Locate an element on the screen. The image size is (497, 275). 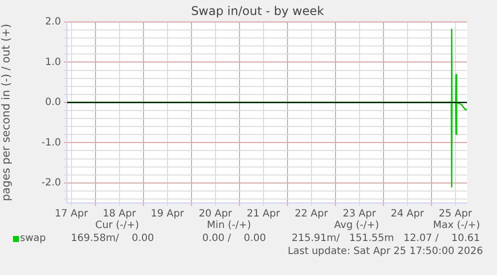
x-tick-label: 22 Apr is located at coordinates (311, 214).